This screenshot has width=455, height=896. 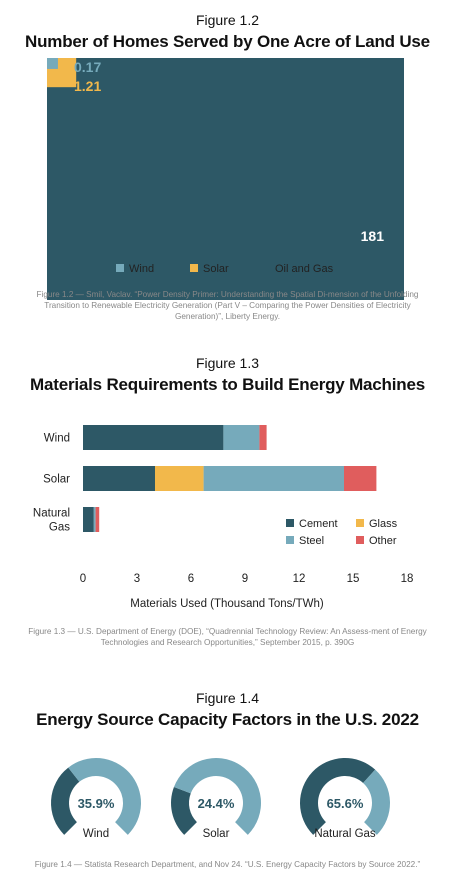 I want to click on gauge-category-label-natural-gas: Natural Gas, so click(x=345, y=834).